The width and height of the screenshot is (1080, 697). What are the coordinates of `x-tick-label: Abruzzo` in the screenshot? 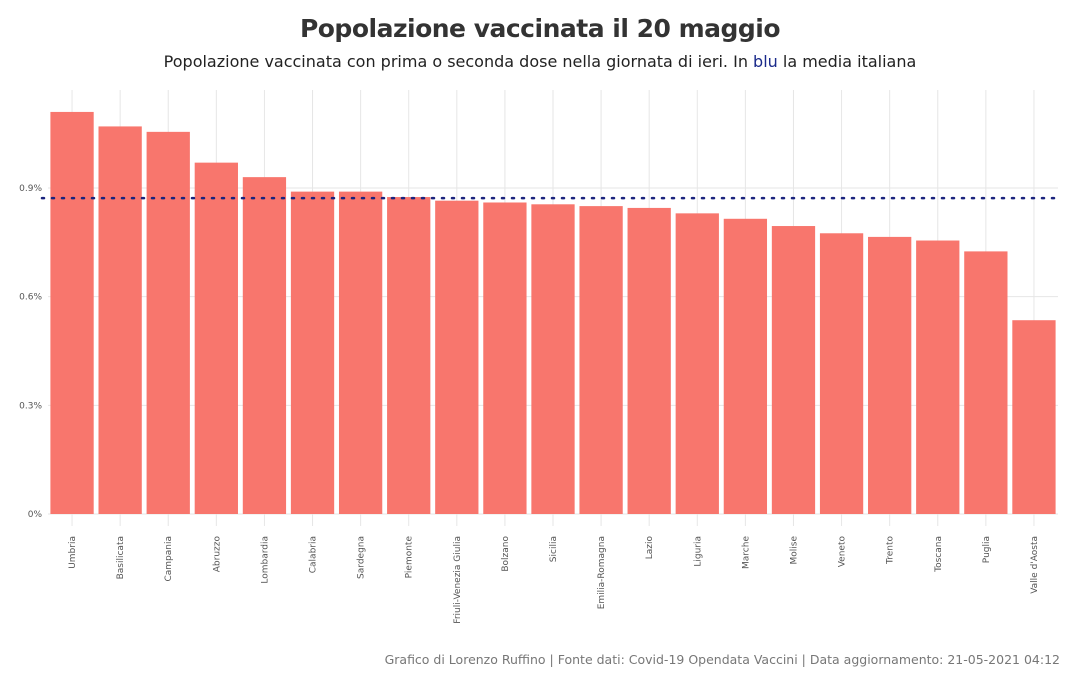 It's located at (217, 554).